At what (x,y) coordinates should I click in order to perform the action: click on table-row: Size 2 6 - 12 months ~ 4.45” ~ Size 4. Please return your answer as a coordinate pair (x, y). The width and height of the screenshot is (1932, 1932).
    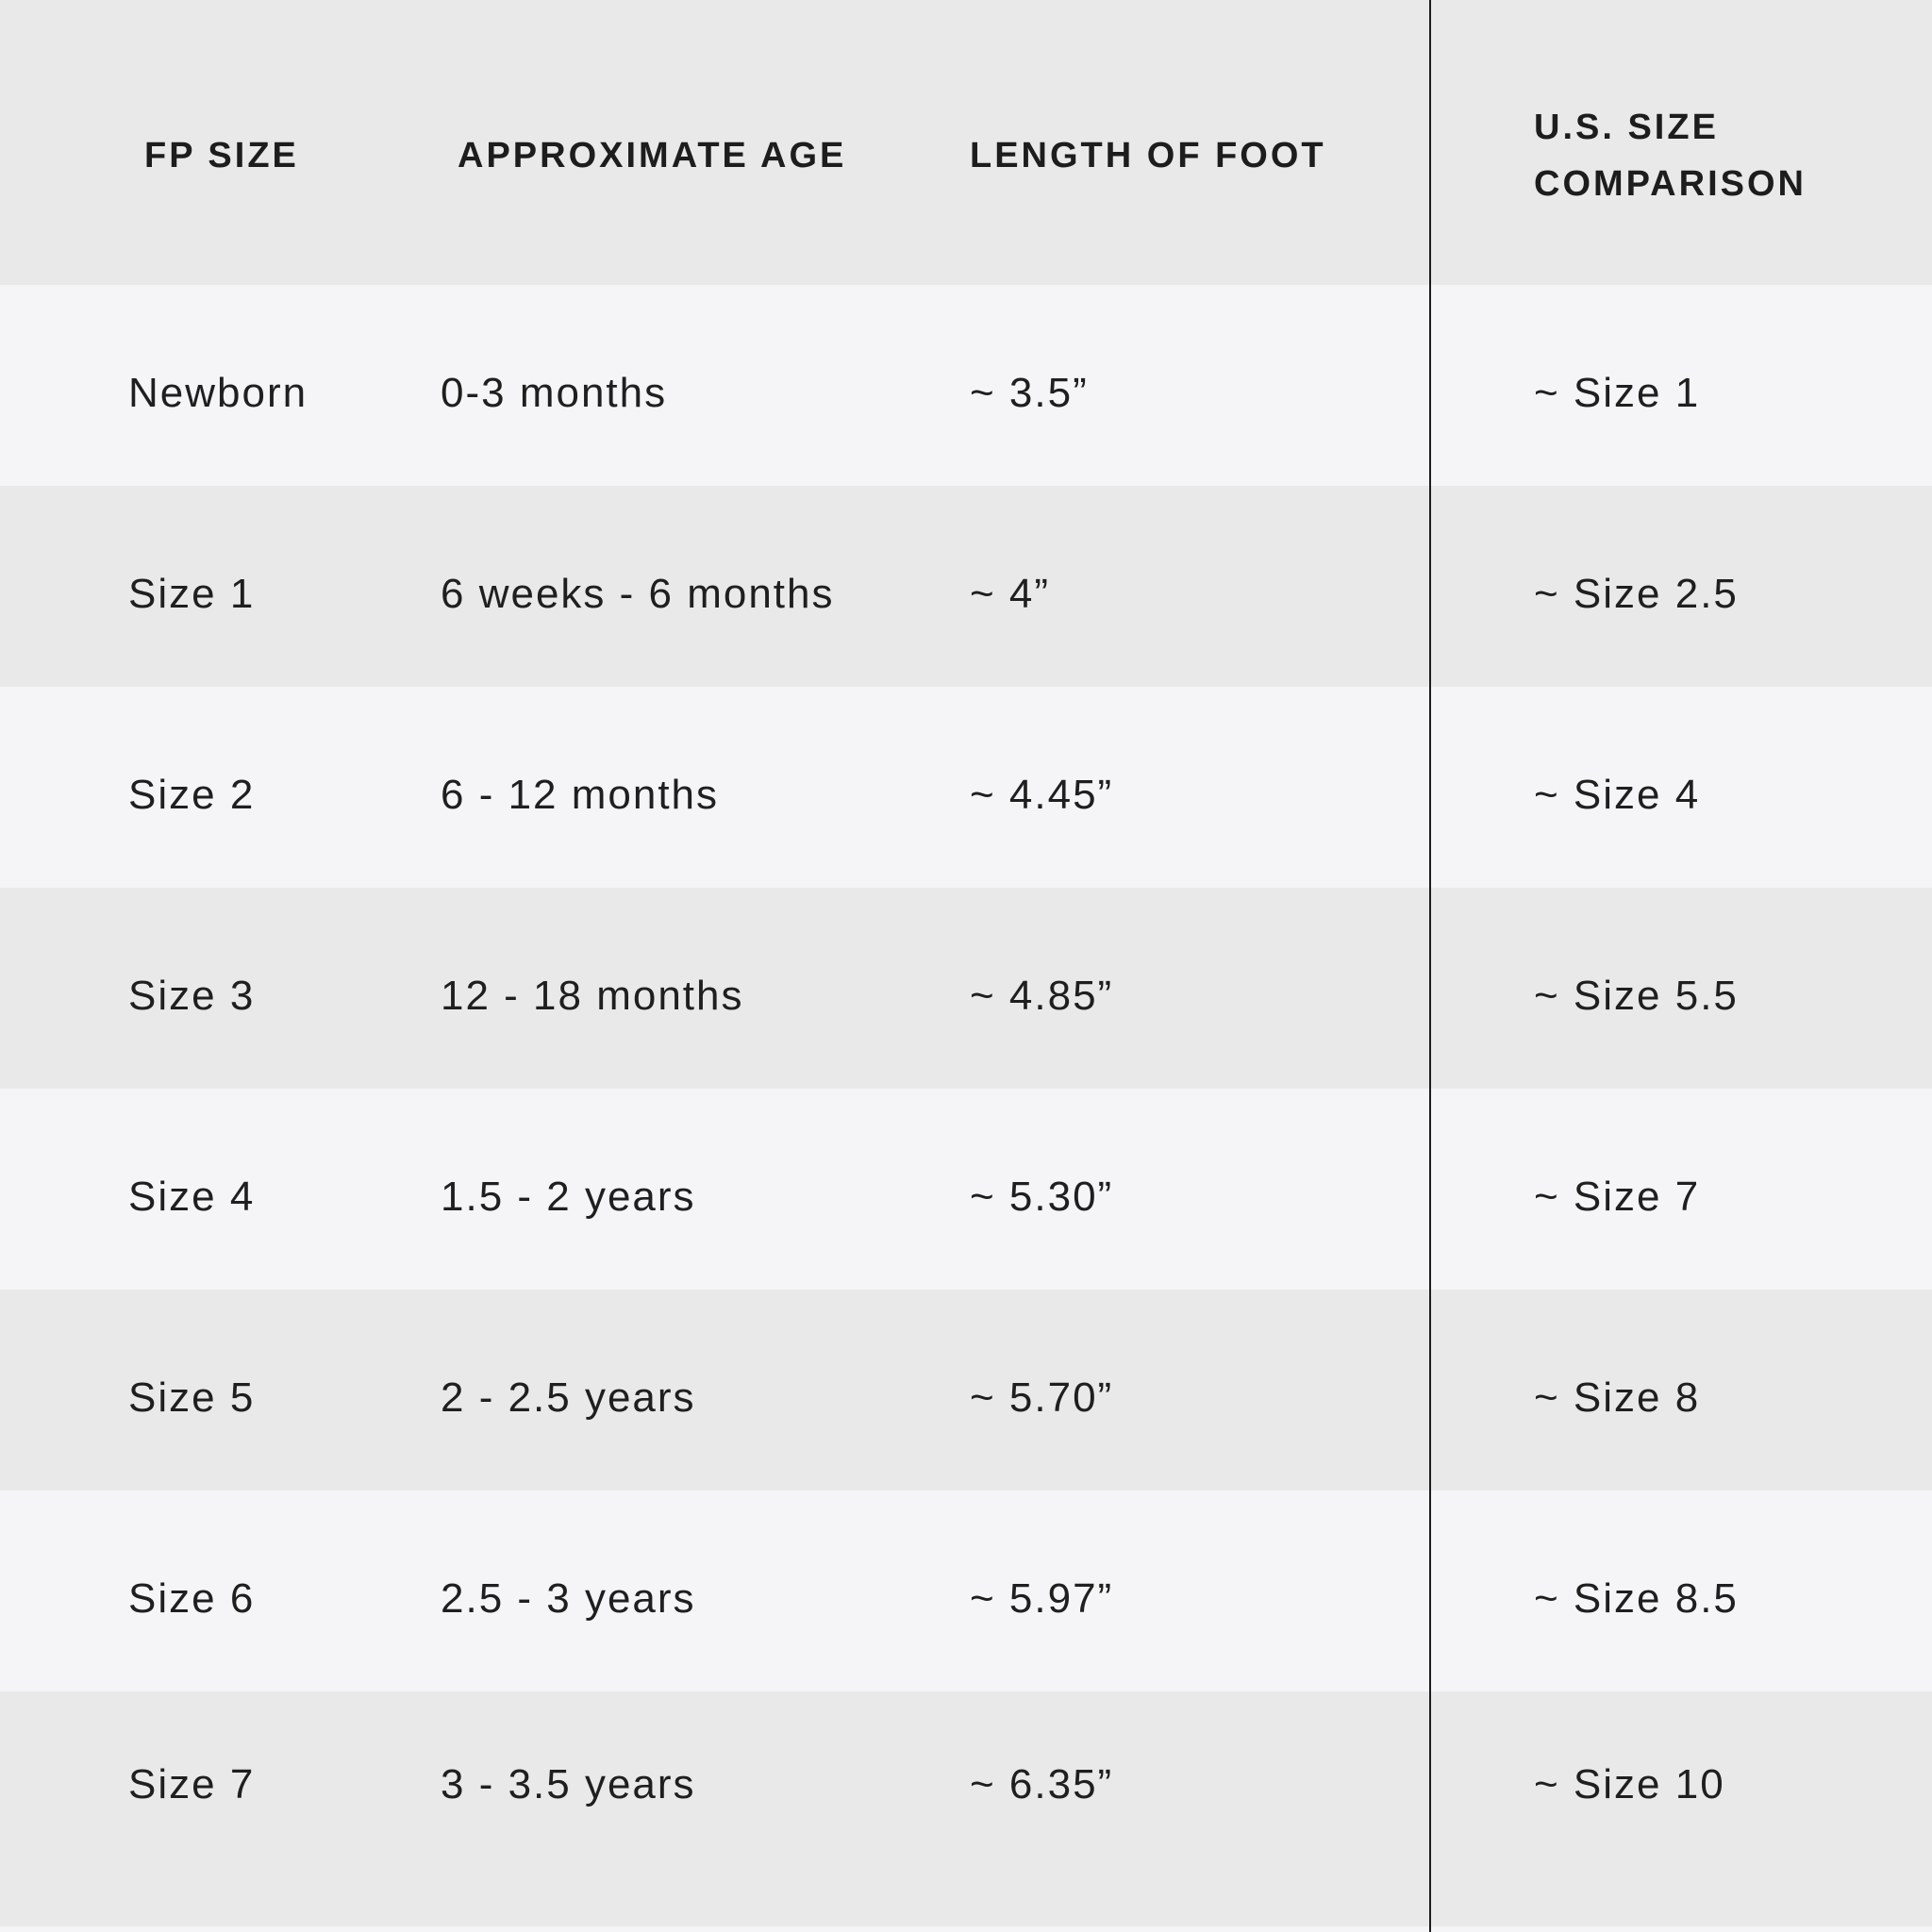
    Looking at the image, I should click on (966, 788).